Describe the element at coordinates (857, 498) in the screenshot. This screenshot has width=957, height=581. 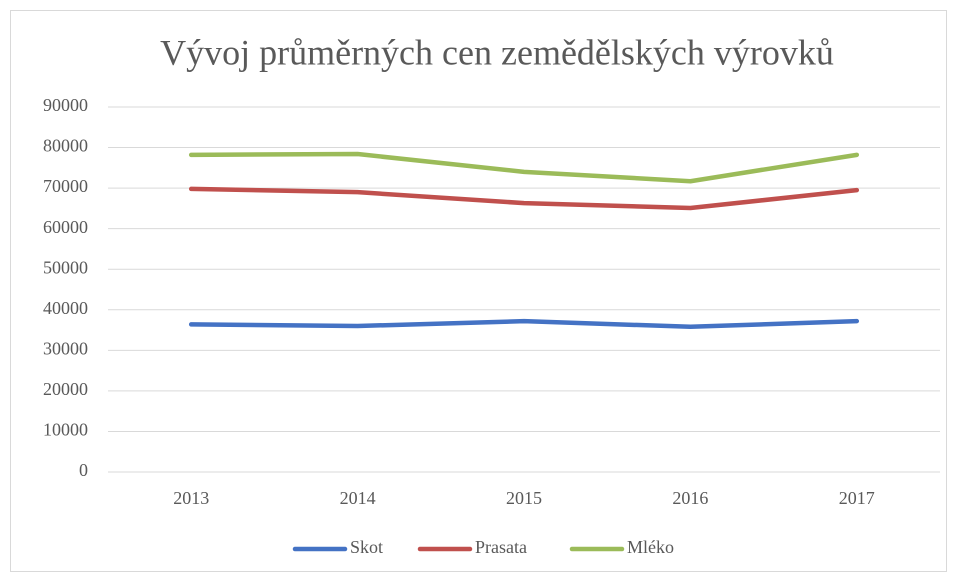
I see `x-tick-label: 2017` at that location.